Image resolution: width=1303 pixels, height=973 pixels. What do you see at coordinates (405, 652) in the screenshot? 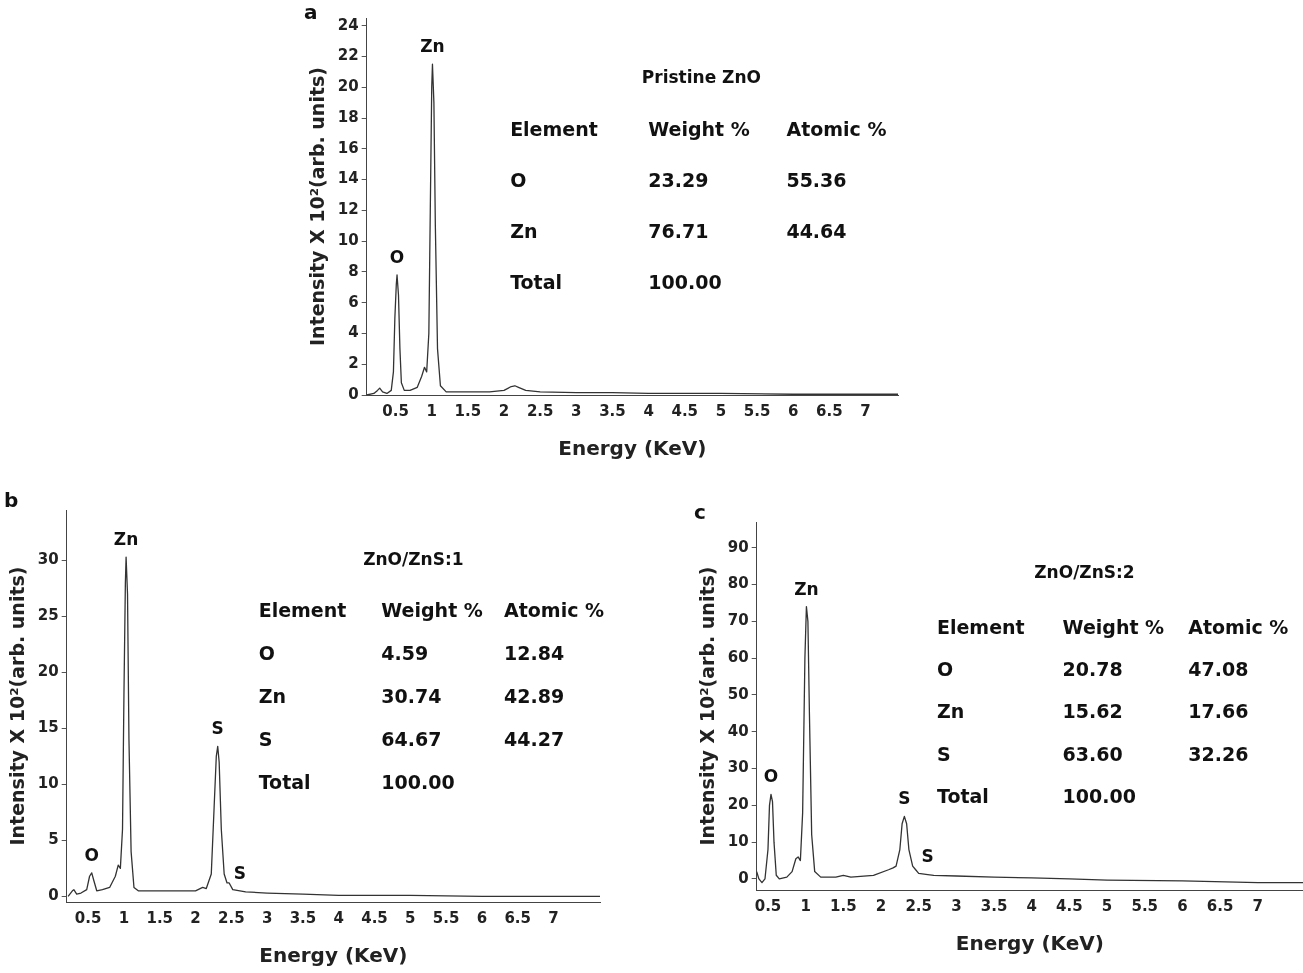
I see `annotation: 4.59` at bounding box center [405, 652].